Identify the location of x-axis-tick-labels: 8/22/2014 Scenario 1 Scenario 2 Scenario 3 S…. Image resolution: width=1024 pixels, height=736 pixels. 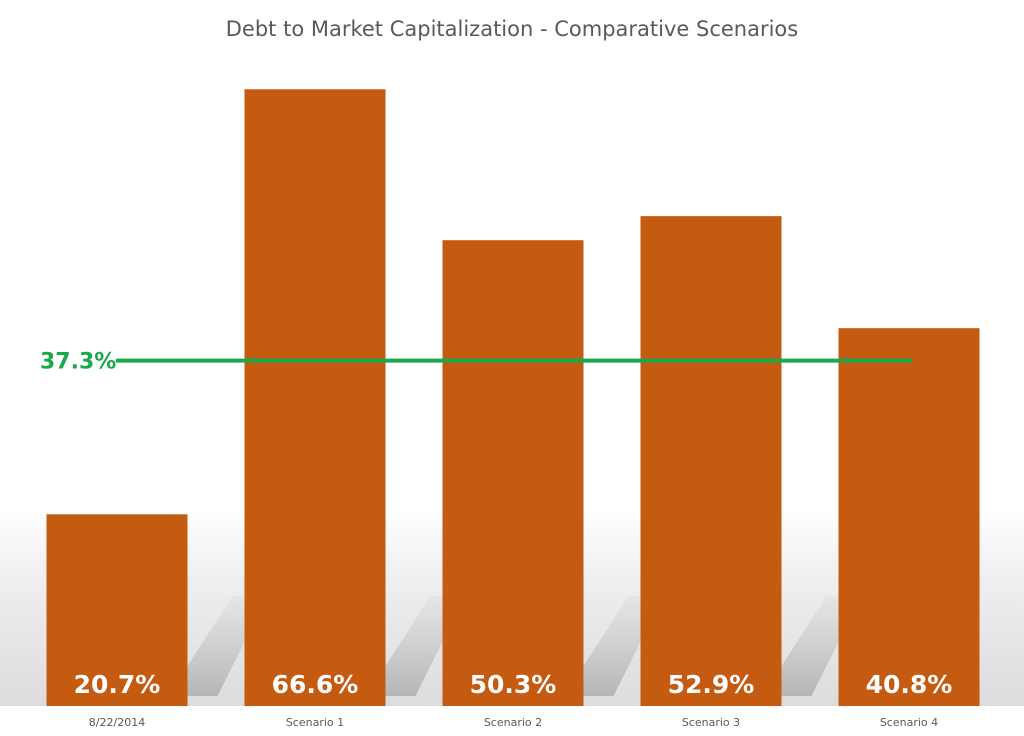
(513, 722).